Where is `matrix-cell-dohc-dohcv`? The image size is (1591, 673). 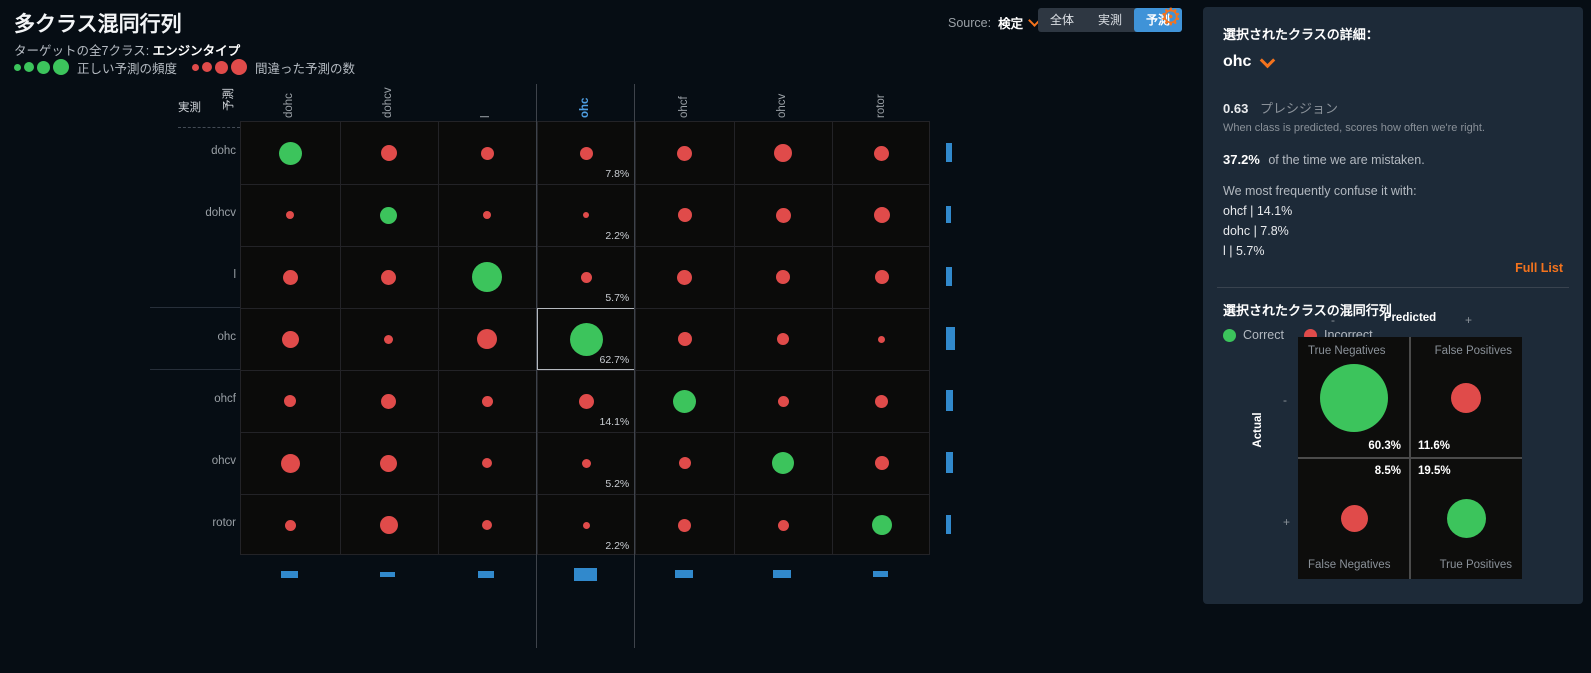 matrix-cell-dohc-dohcv is located at coordinates (389, 153).